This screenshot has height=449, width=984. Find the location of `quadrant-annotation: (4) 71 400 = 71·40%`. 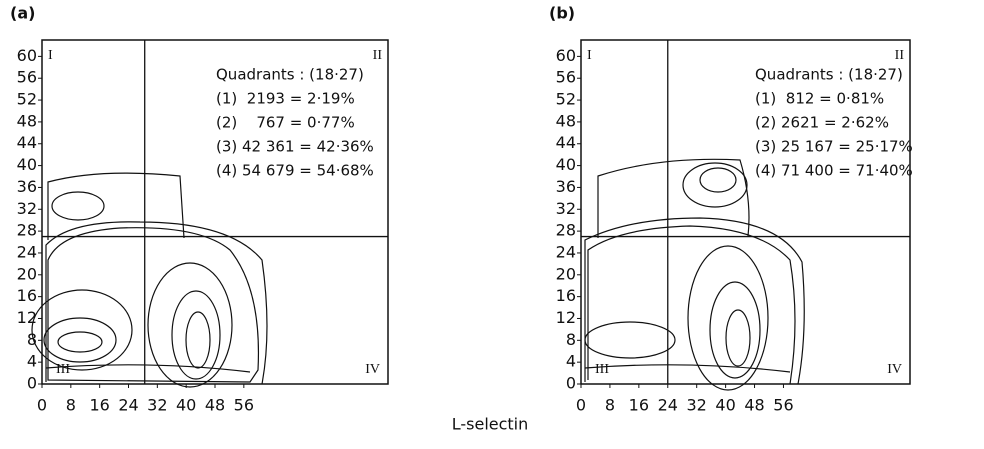

quadrant-annotation: (4) 71 400 = 71·40% is located at coordinates (834, 171).